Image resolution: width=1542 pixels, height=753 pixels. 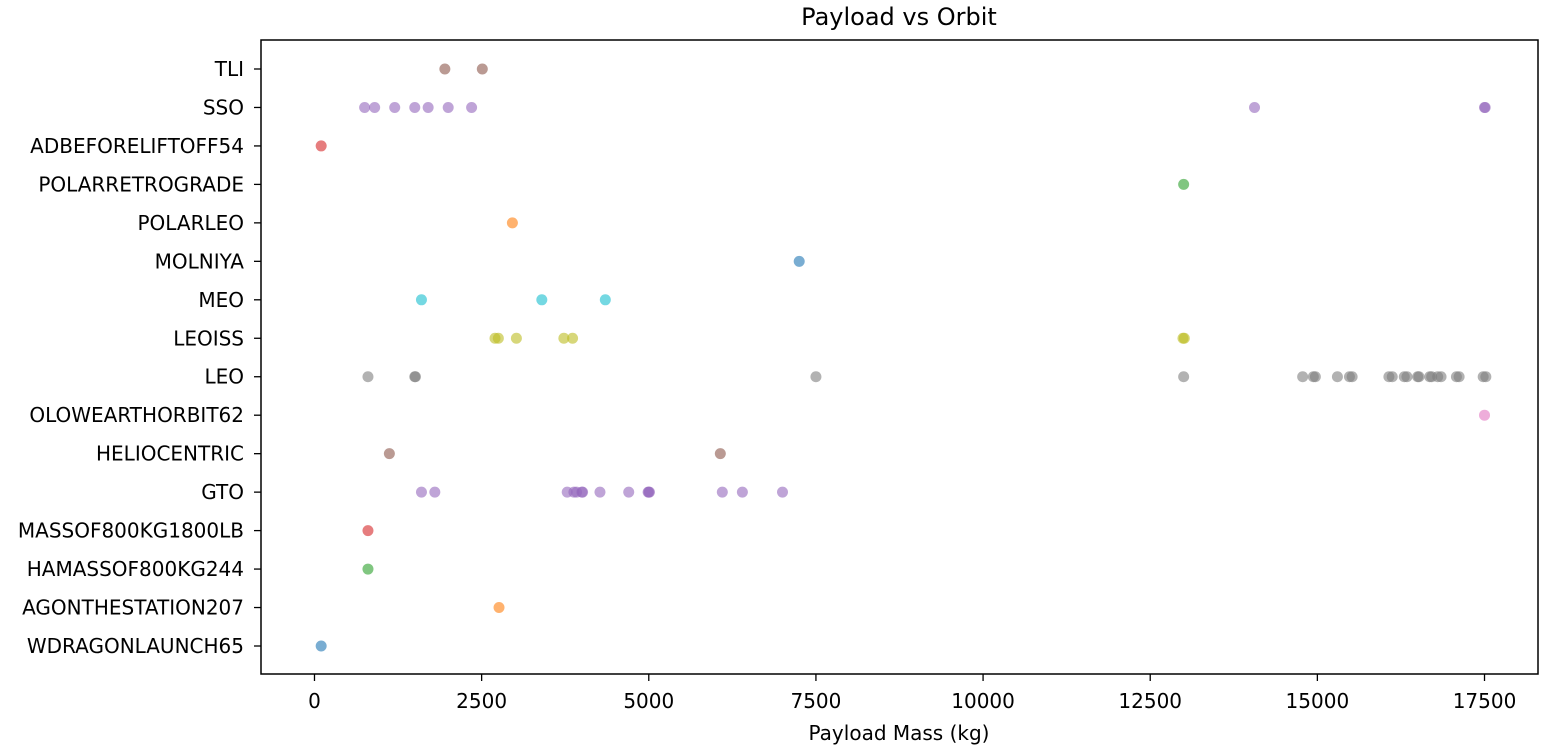 What do you see at coordinates (190, 223) in the screenshot?
I see `y-tick-label: POLARLEO` at bounding box center [190, 223].